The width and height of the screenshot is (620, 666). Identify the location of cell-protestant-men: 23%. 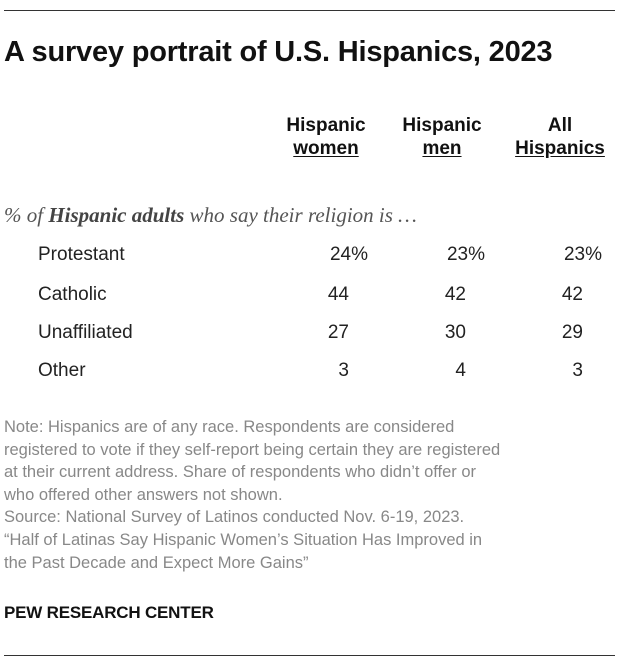
(465, 254).